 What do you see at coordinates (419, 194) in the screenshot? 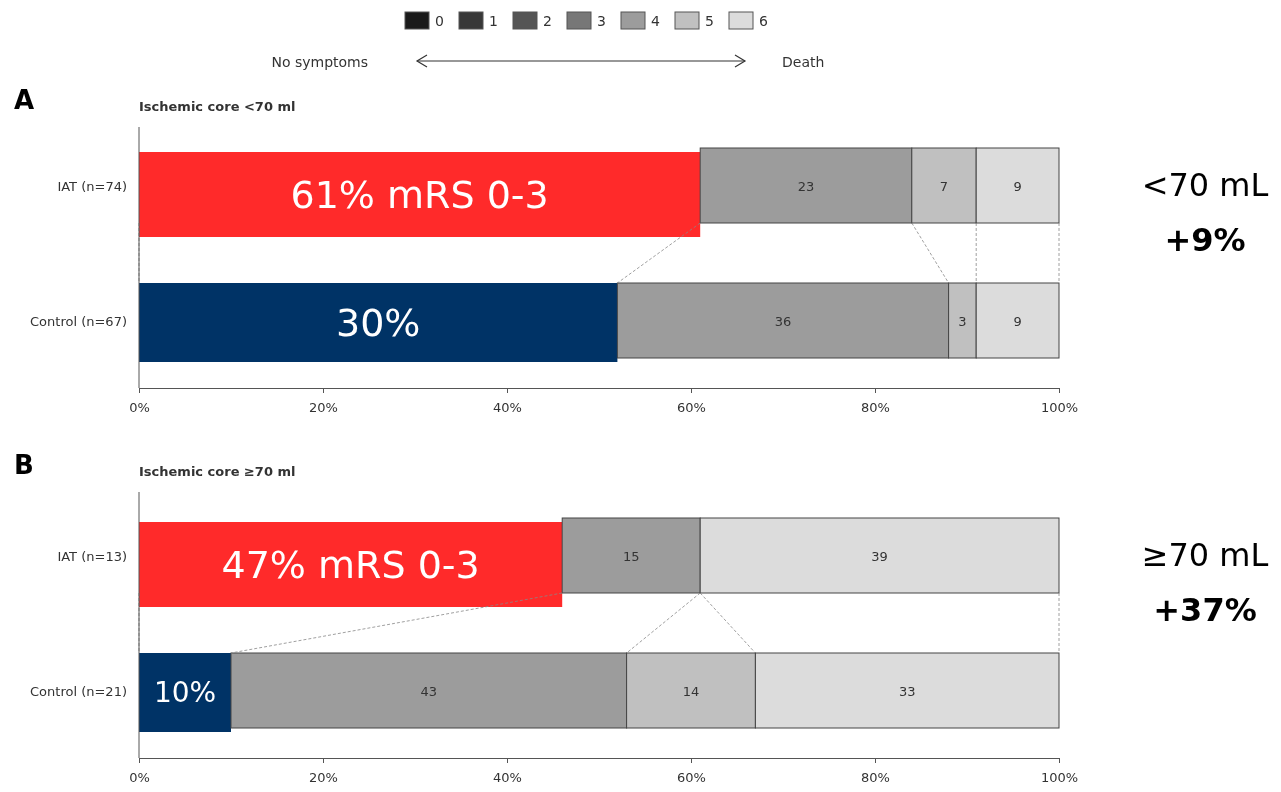
I see `annotation: 61% mRS 0-3` at bounding box center [419, 194].